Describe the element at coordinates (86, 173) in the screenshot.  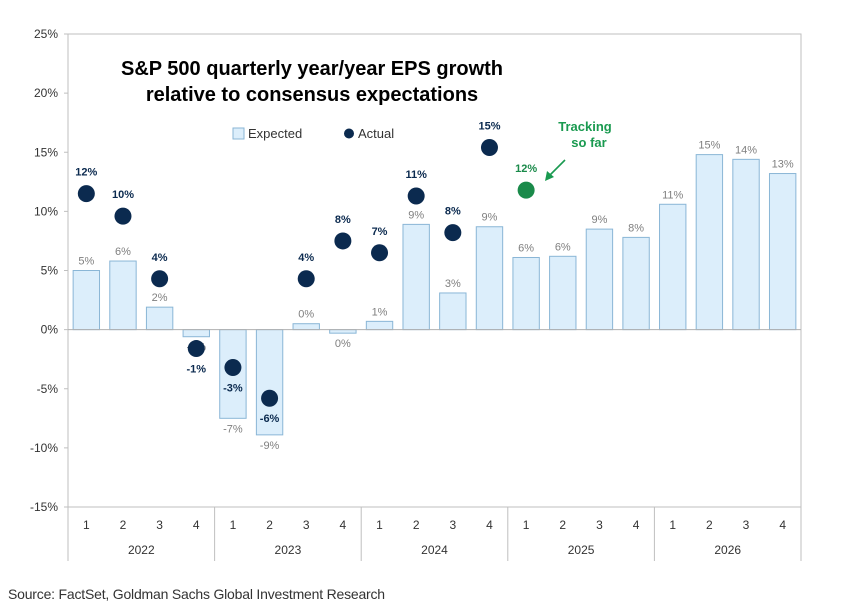
I see `actual-label: 12%` at that location.